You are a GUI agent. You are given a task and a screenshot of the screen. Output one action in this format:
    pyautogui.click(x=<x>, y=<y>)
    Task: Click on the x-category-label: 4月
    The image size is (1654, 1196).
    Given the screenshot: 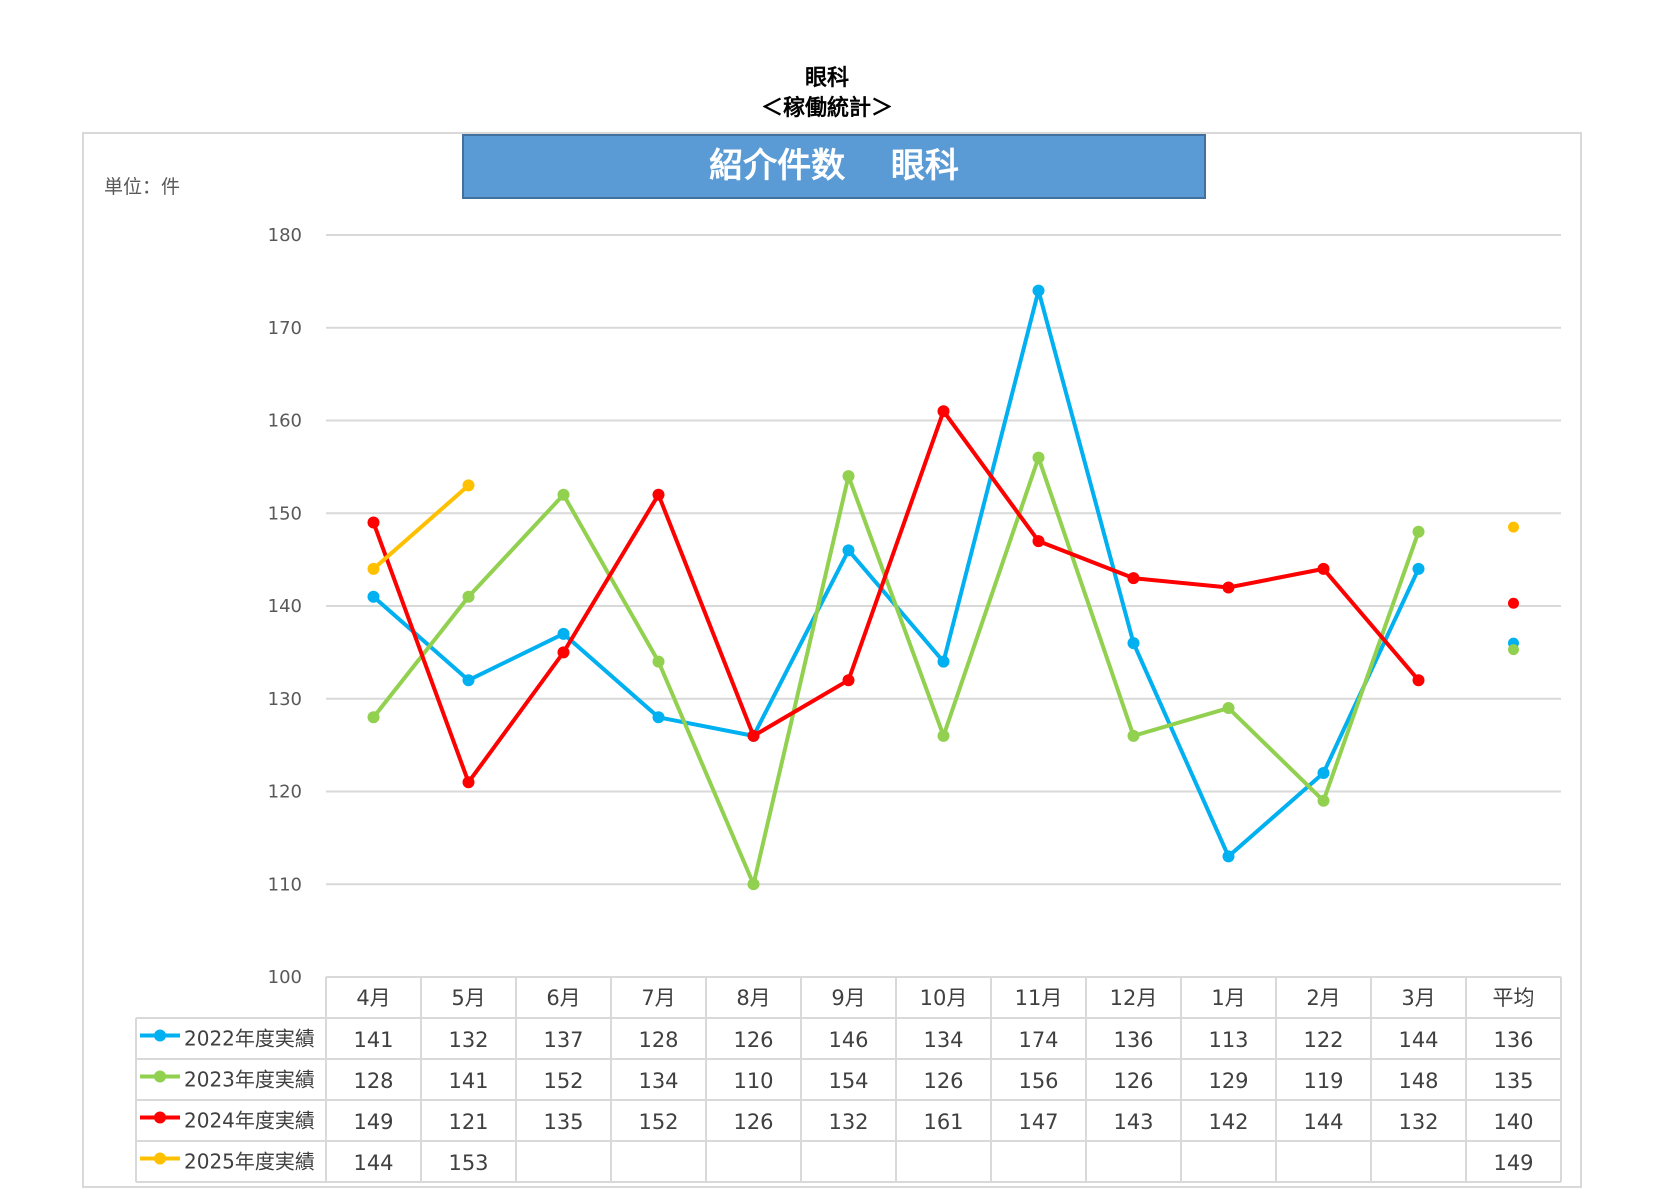 What is the action you would take?
    pyautogui.click(x=373, y=998)
    